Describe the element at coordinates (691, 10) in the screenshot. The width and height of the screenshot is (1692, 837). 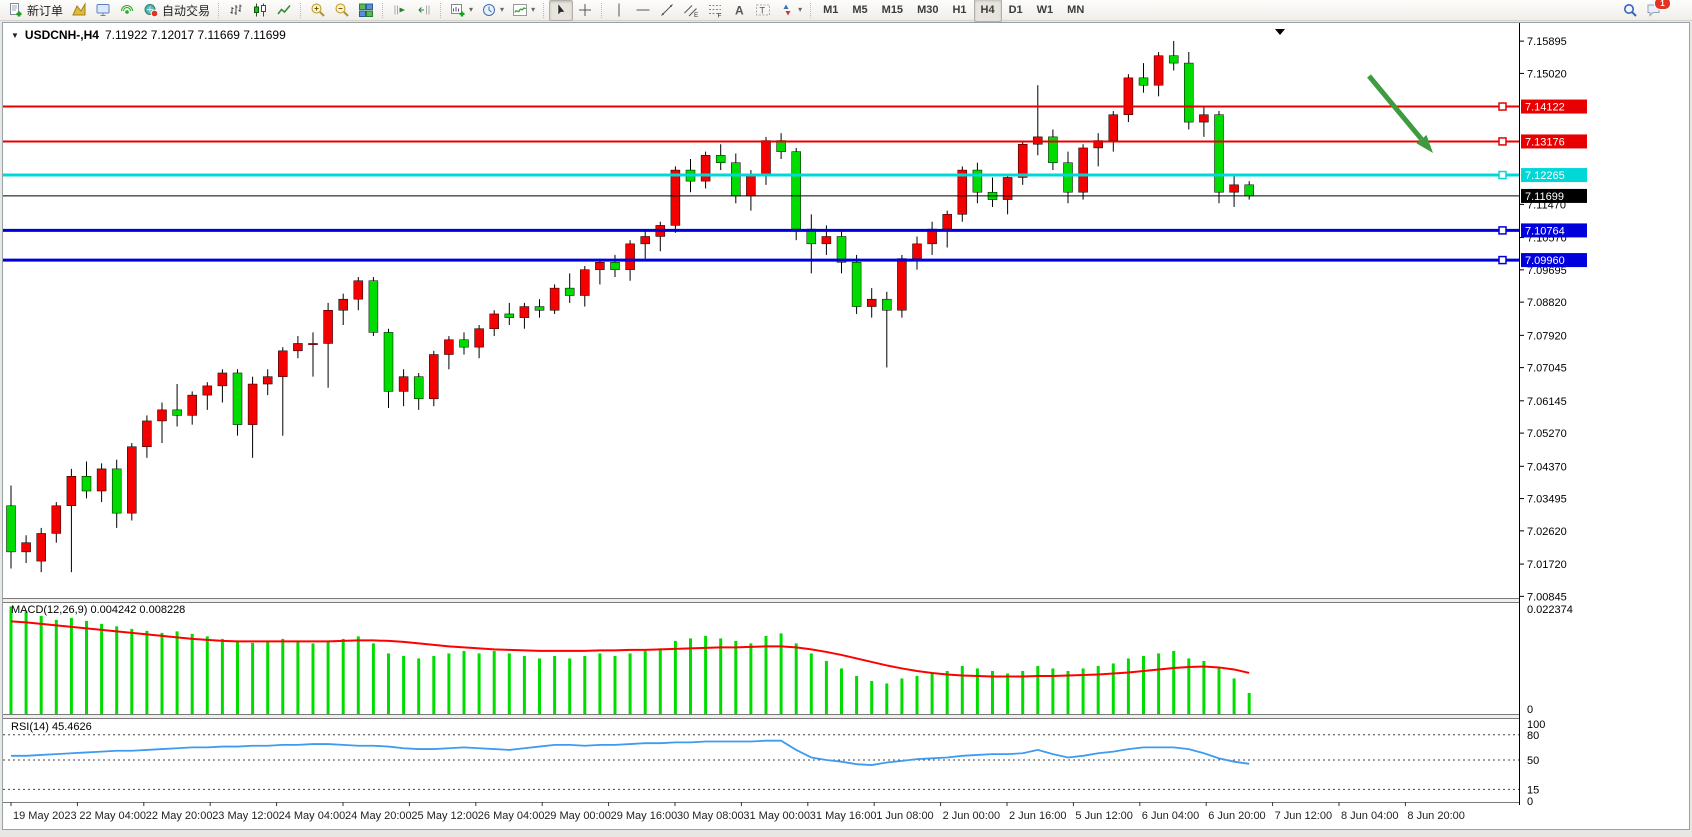
I see `equidistant-channel-button: E` at that location.